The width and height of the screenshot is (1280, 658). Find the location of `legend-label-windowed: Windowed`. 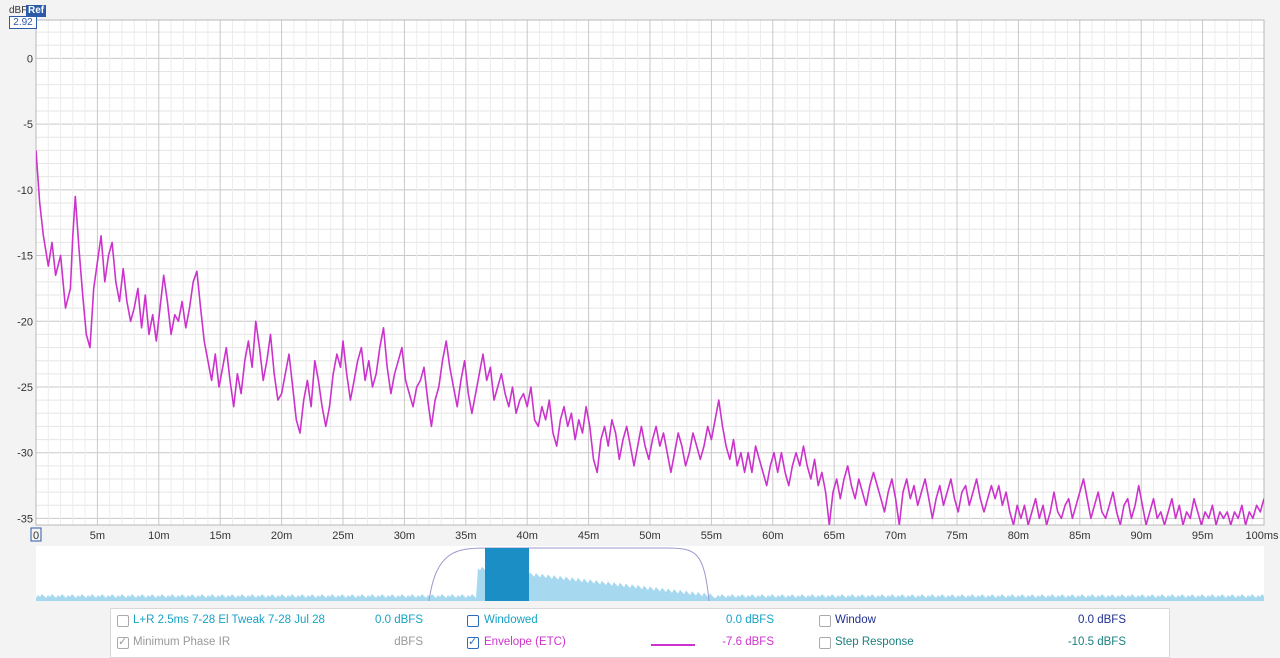

legend-label-windowed: Windowed is located at coordinates (511, 620).